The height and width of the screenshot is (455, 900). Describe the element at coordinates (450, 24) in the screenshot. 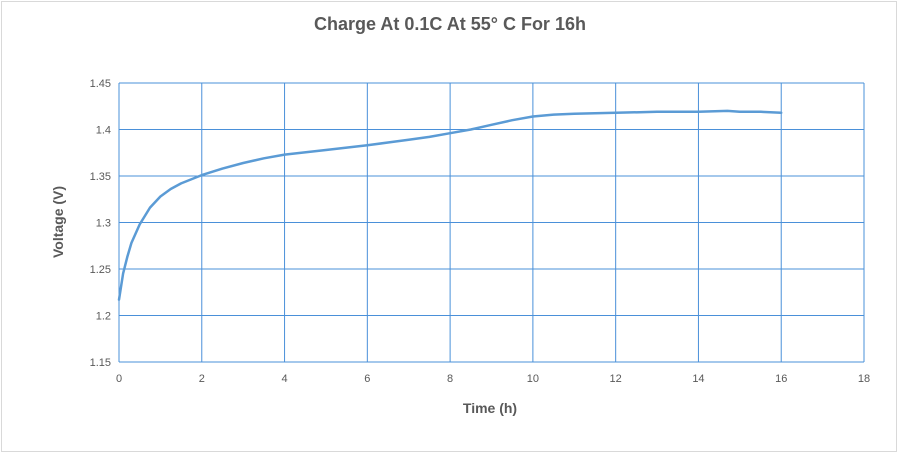

I see `chart-title: Charge At 0.1C At 55° C For 16h` at that location.